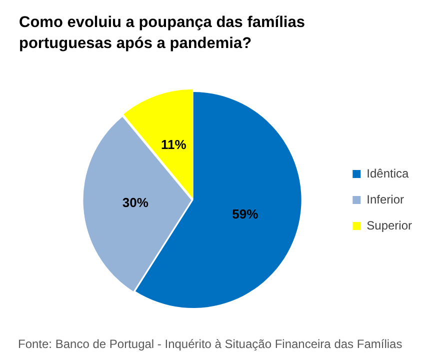 This screenshot has width=432, height=361. What do you see at coordinates (385, 199) in the screenshot?
I see `legend-label: Inferior` at bounding box center [385, 199].